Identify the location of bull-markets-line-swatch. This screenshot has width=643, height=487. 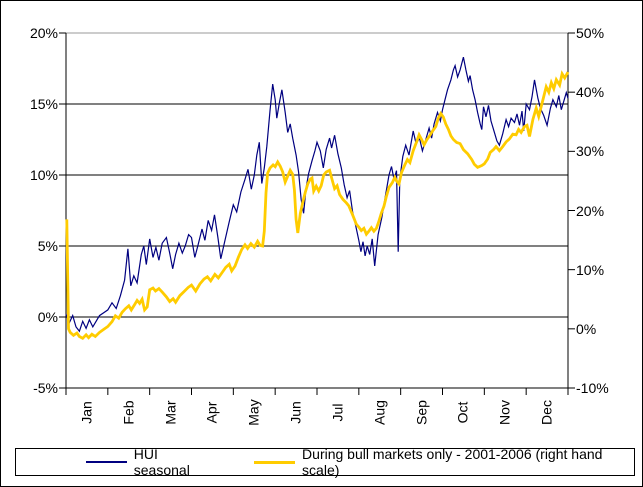
(275, 462).